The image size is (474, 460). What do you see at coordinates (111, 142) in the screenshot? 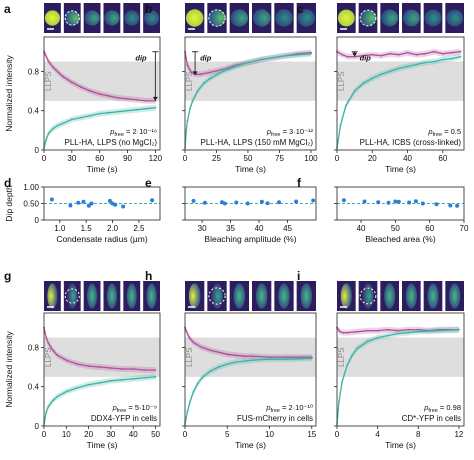
I see `condition-label: PLL-HA, LLPS (no MgCl₂)` at bounding box center [111, 142].